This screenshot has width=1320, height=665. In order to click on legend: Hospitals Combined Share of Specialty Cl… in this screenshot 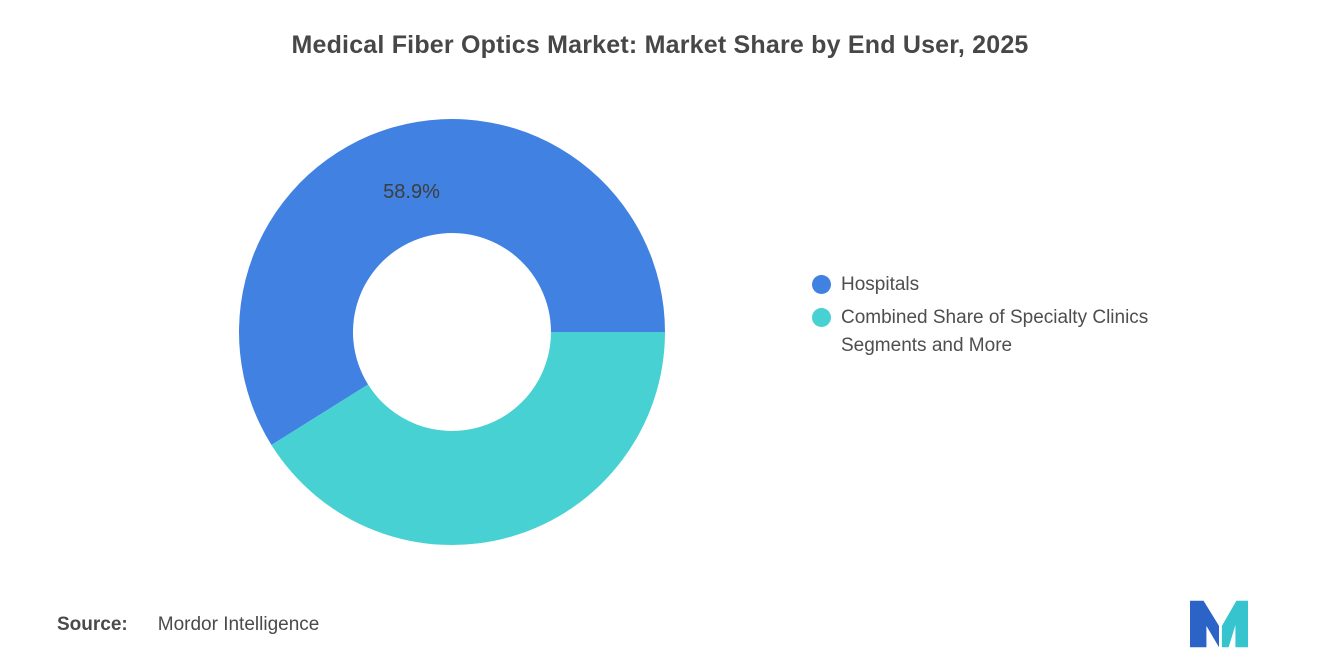, I will do `click(980, 318)`.